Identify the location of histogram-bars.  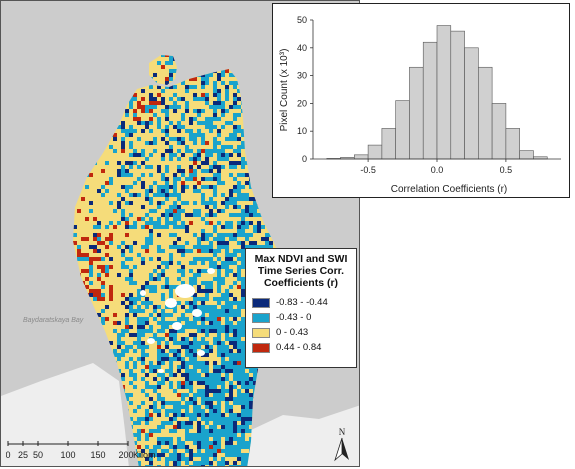
(437, 92).